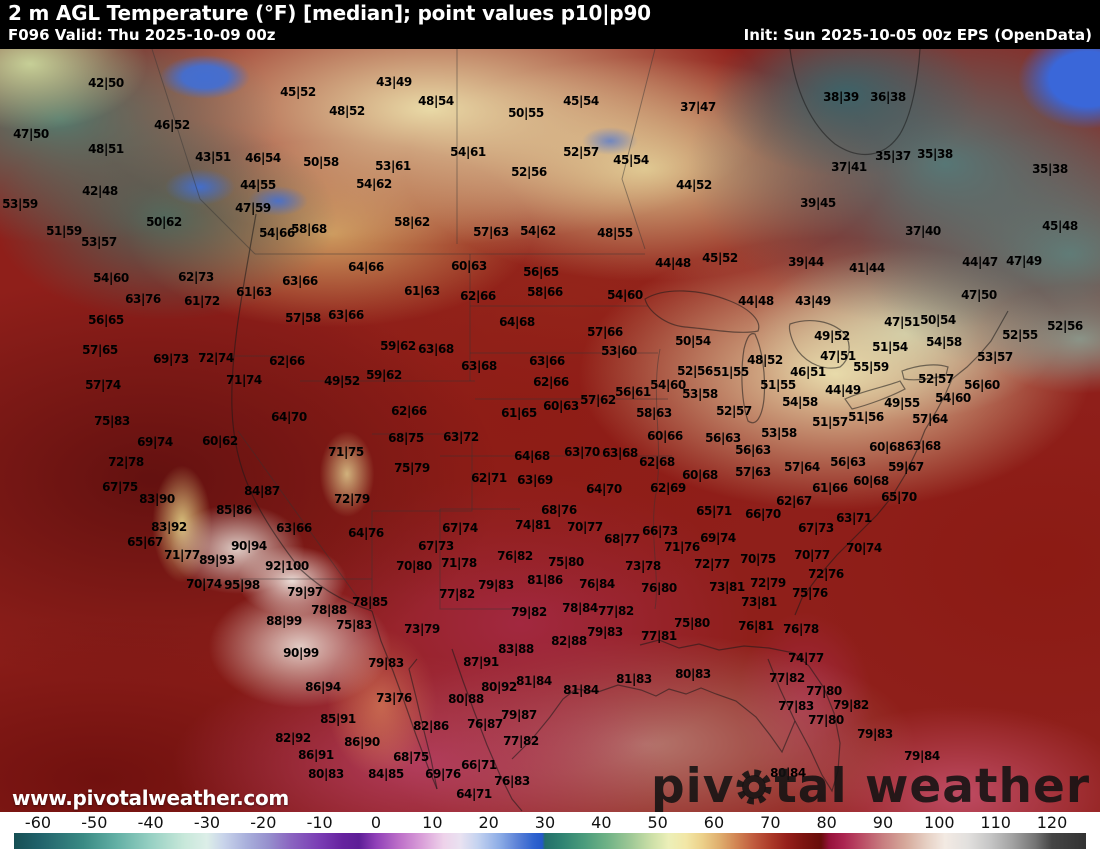  Describe the element at coordinates (496, 585) in the screenshot. I see `point-value-label: 79|83` at that location.